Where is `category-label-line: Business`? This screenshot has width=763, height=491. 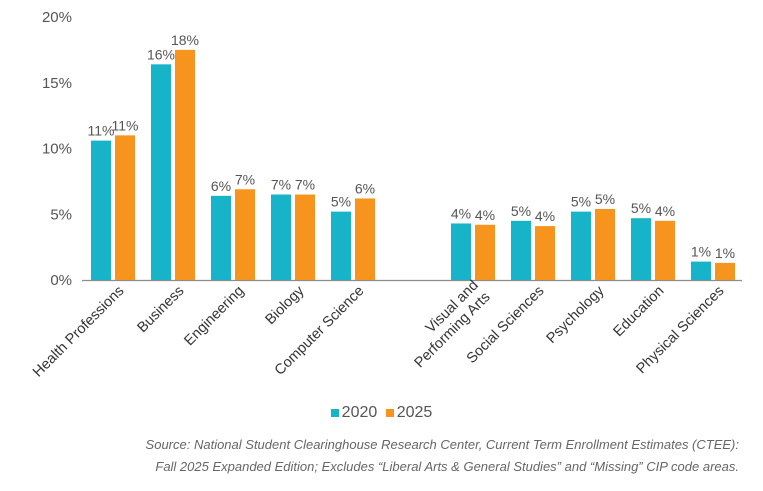
category-label-line: Business is located at coordinates (160, 309).